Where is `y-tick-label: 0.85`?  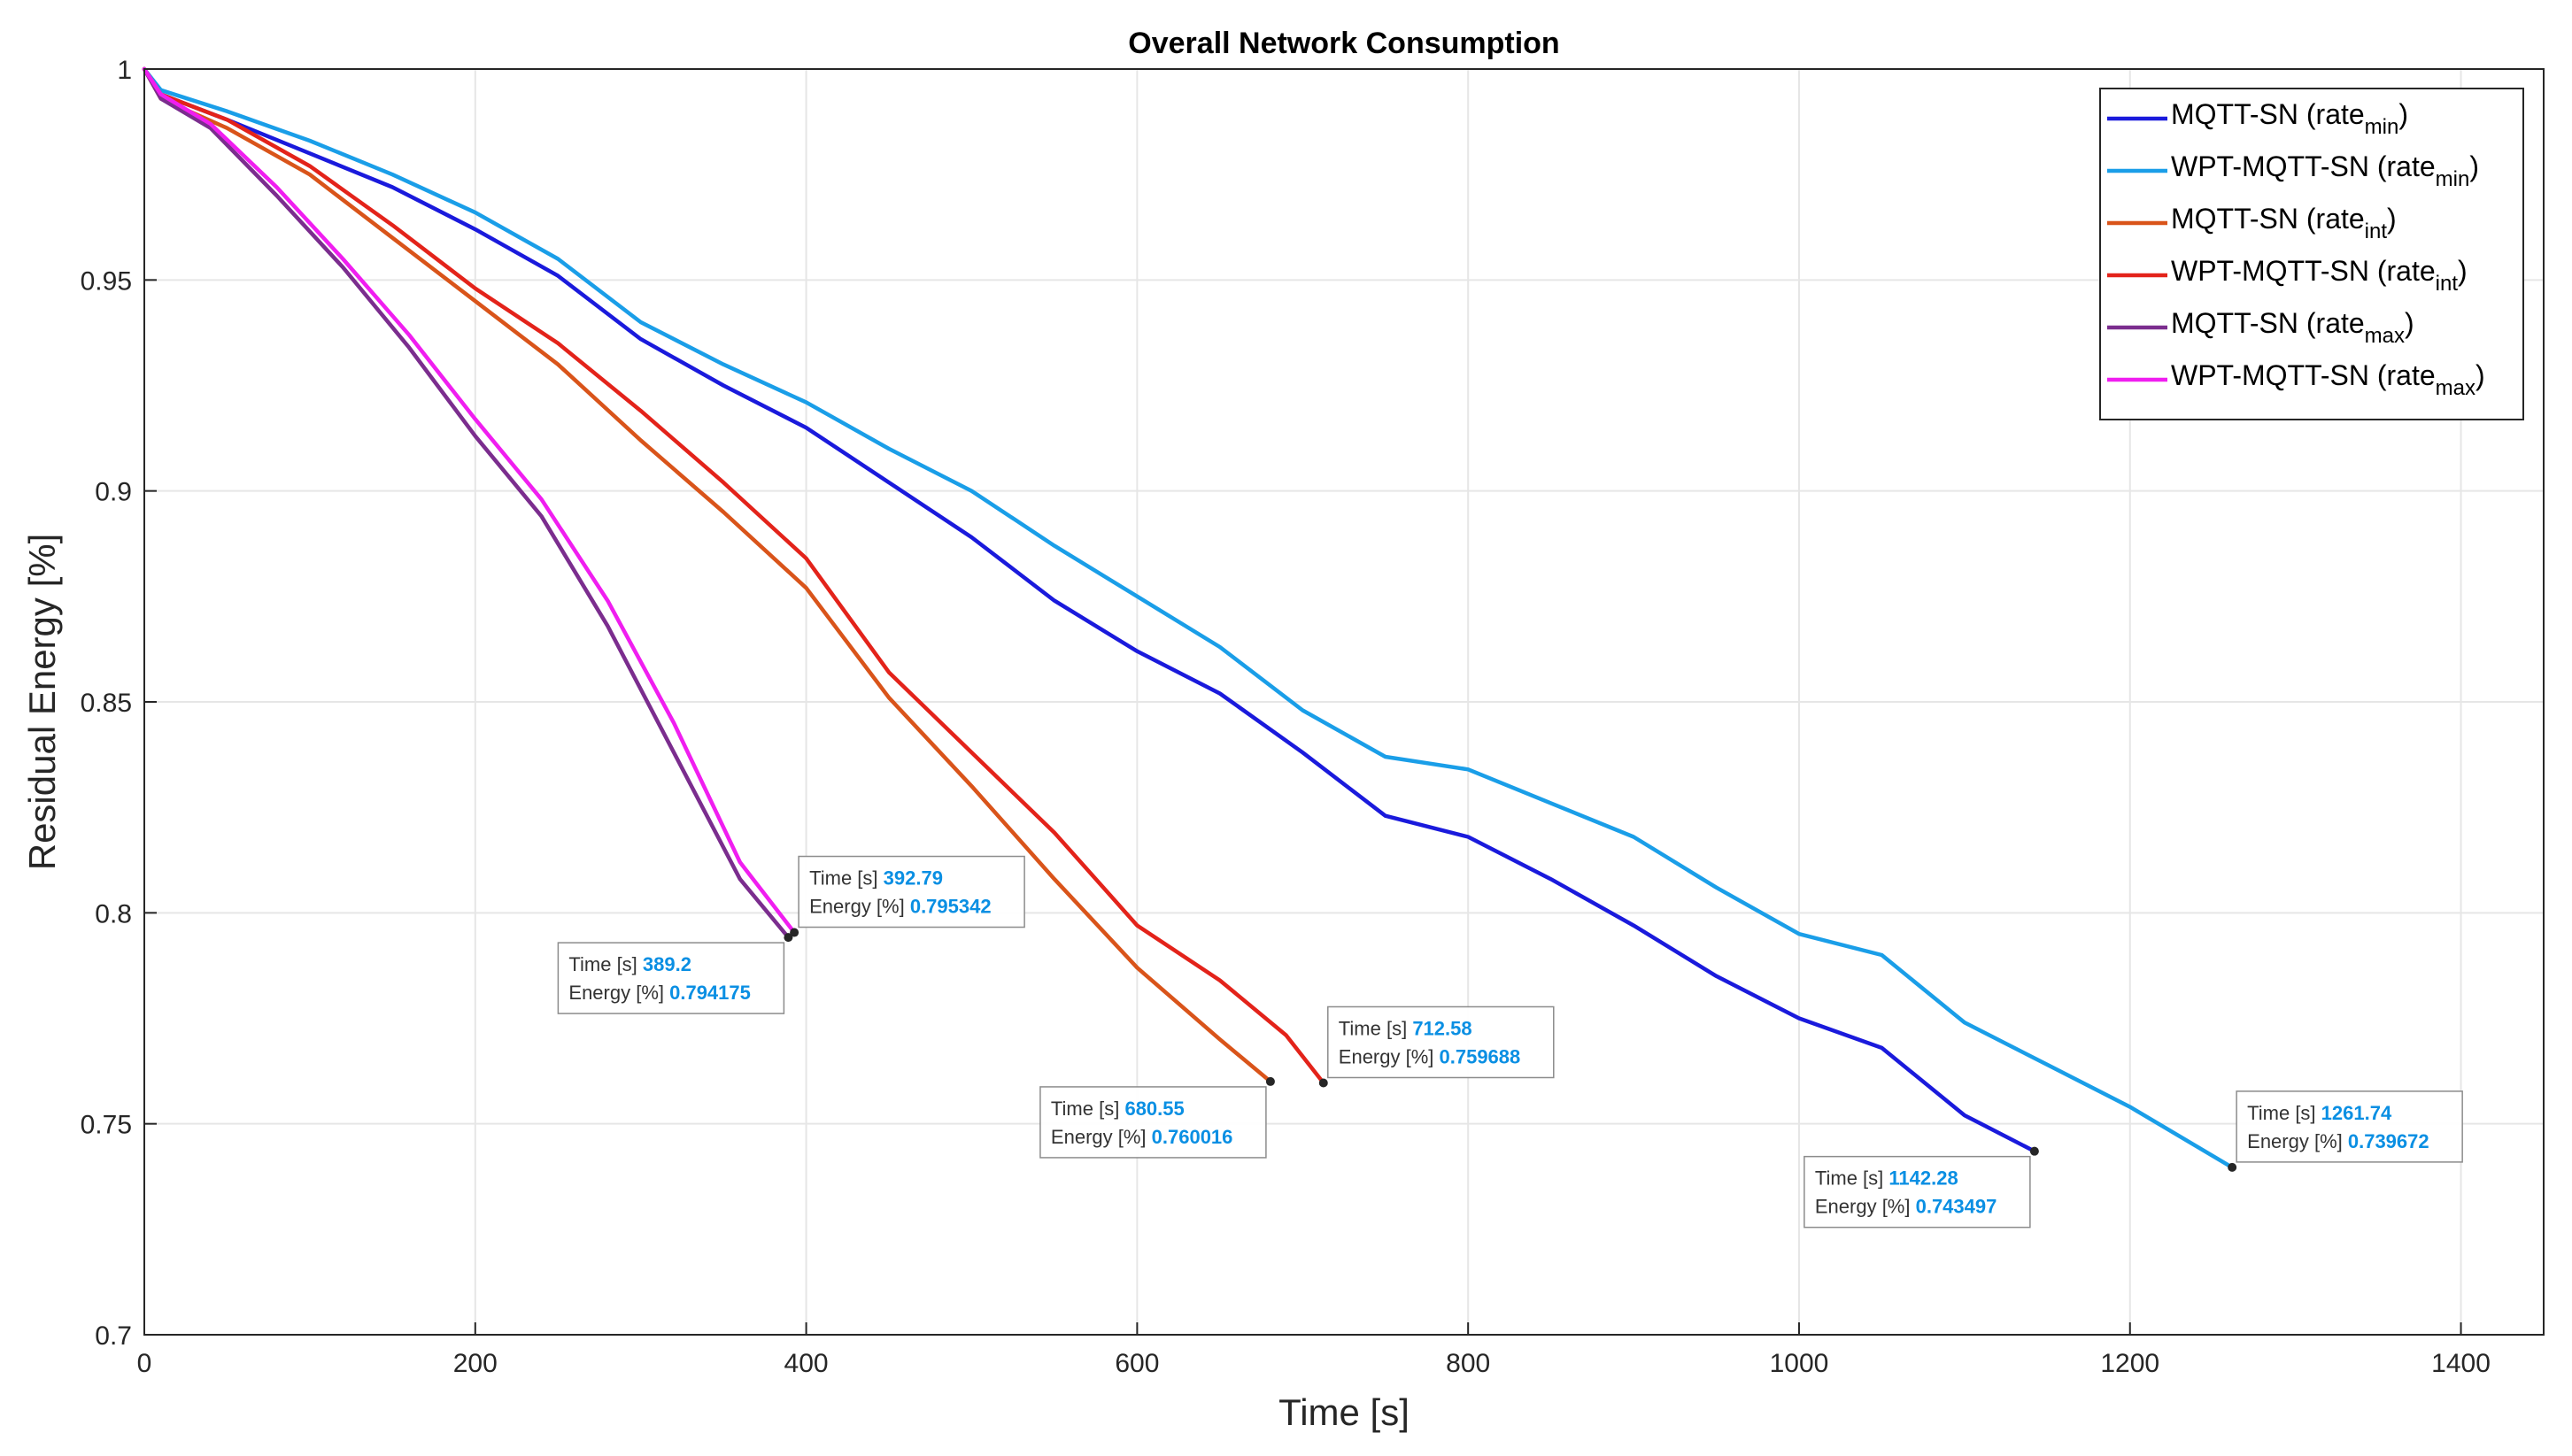
y-tick-label: 0.85 is located at coordinates (106, 703).